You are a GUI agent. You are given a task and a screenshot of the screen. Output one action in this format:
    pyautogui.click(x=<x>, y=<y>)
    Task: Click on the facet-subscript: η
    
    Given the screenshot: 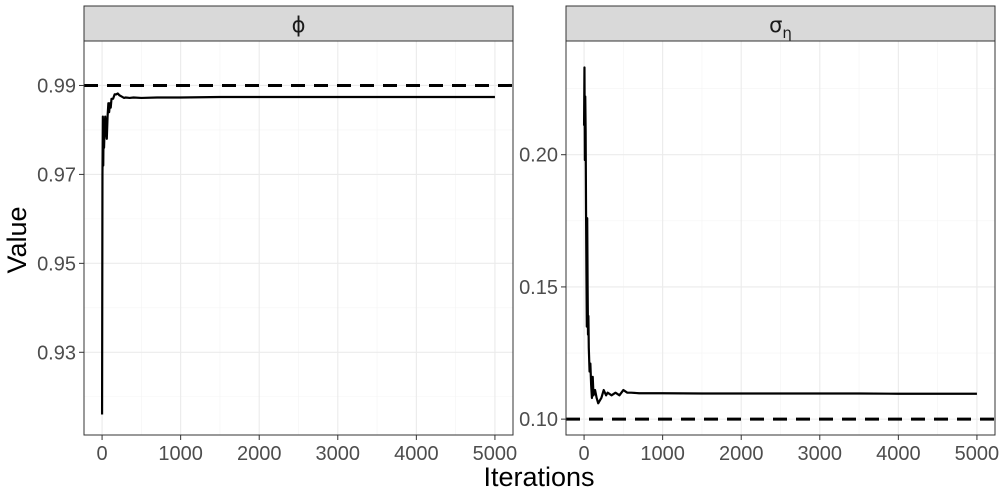 What is the action you would take?
    pyautogui.click(x=787, y=33)
    